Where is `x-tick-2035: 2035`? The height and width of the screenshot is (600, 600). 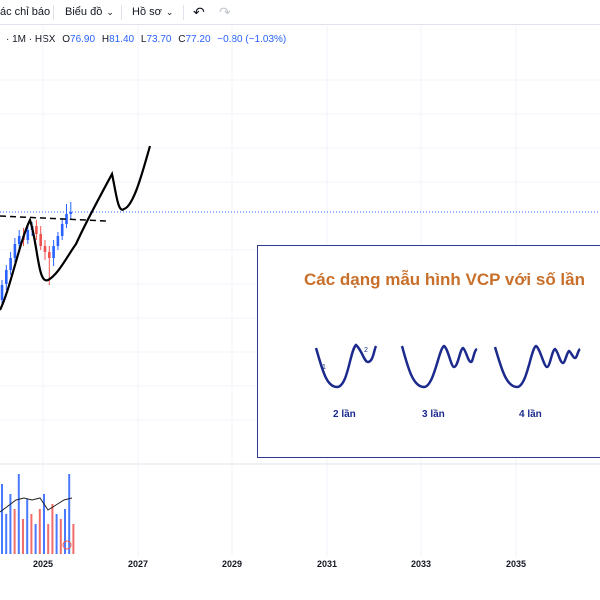
x-tick-2035: 2035 is located at coordinates (516, 564).